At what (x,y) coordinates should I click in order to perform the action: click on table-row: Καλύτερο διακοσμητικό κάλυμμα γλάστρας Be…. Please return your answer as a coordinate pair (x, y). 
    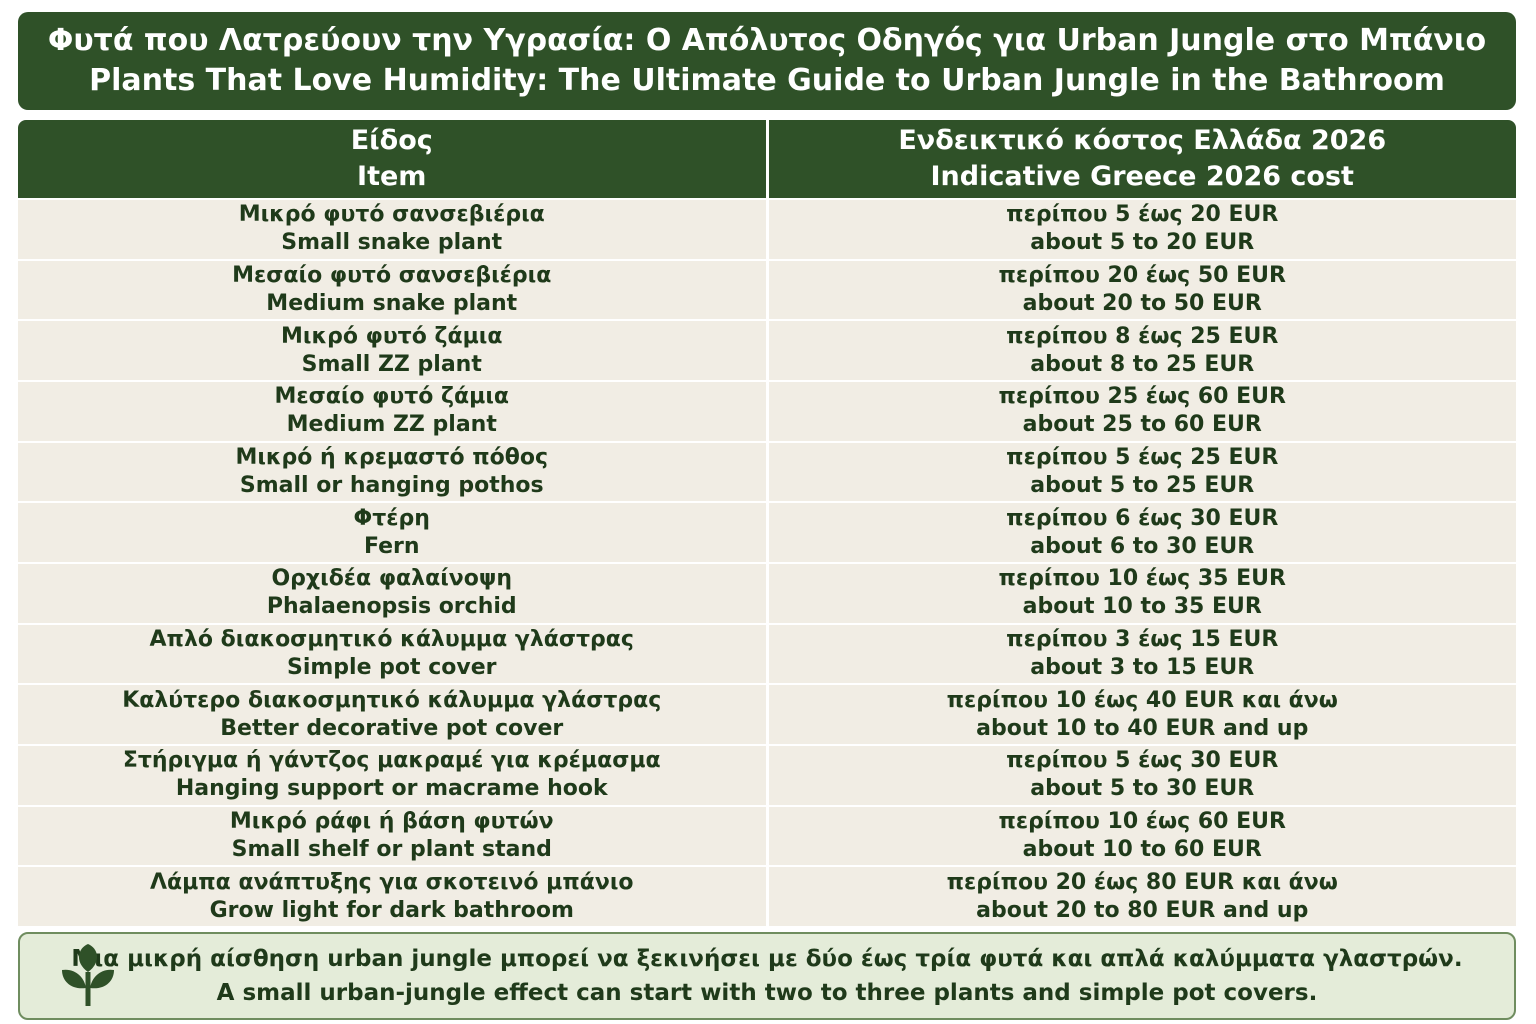
    Looking at the image, I should click on (767, 715).